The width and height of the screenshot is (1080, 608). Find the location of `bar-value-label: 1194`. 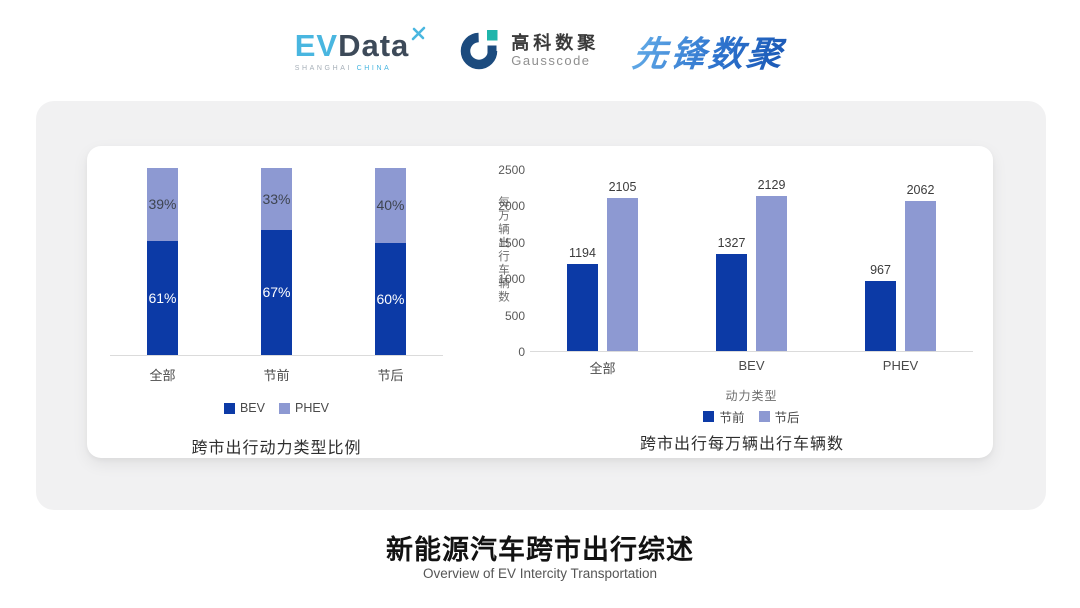

bar-value-label: 1194 is located at coordinates (582, 253).